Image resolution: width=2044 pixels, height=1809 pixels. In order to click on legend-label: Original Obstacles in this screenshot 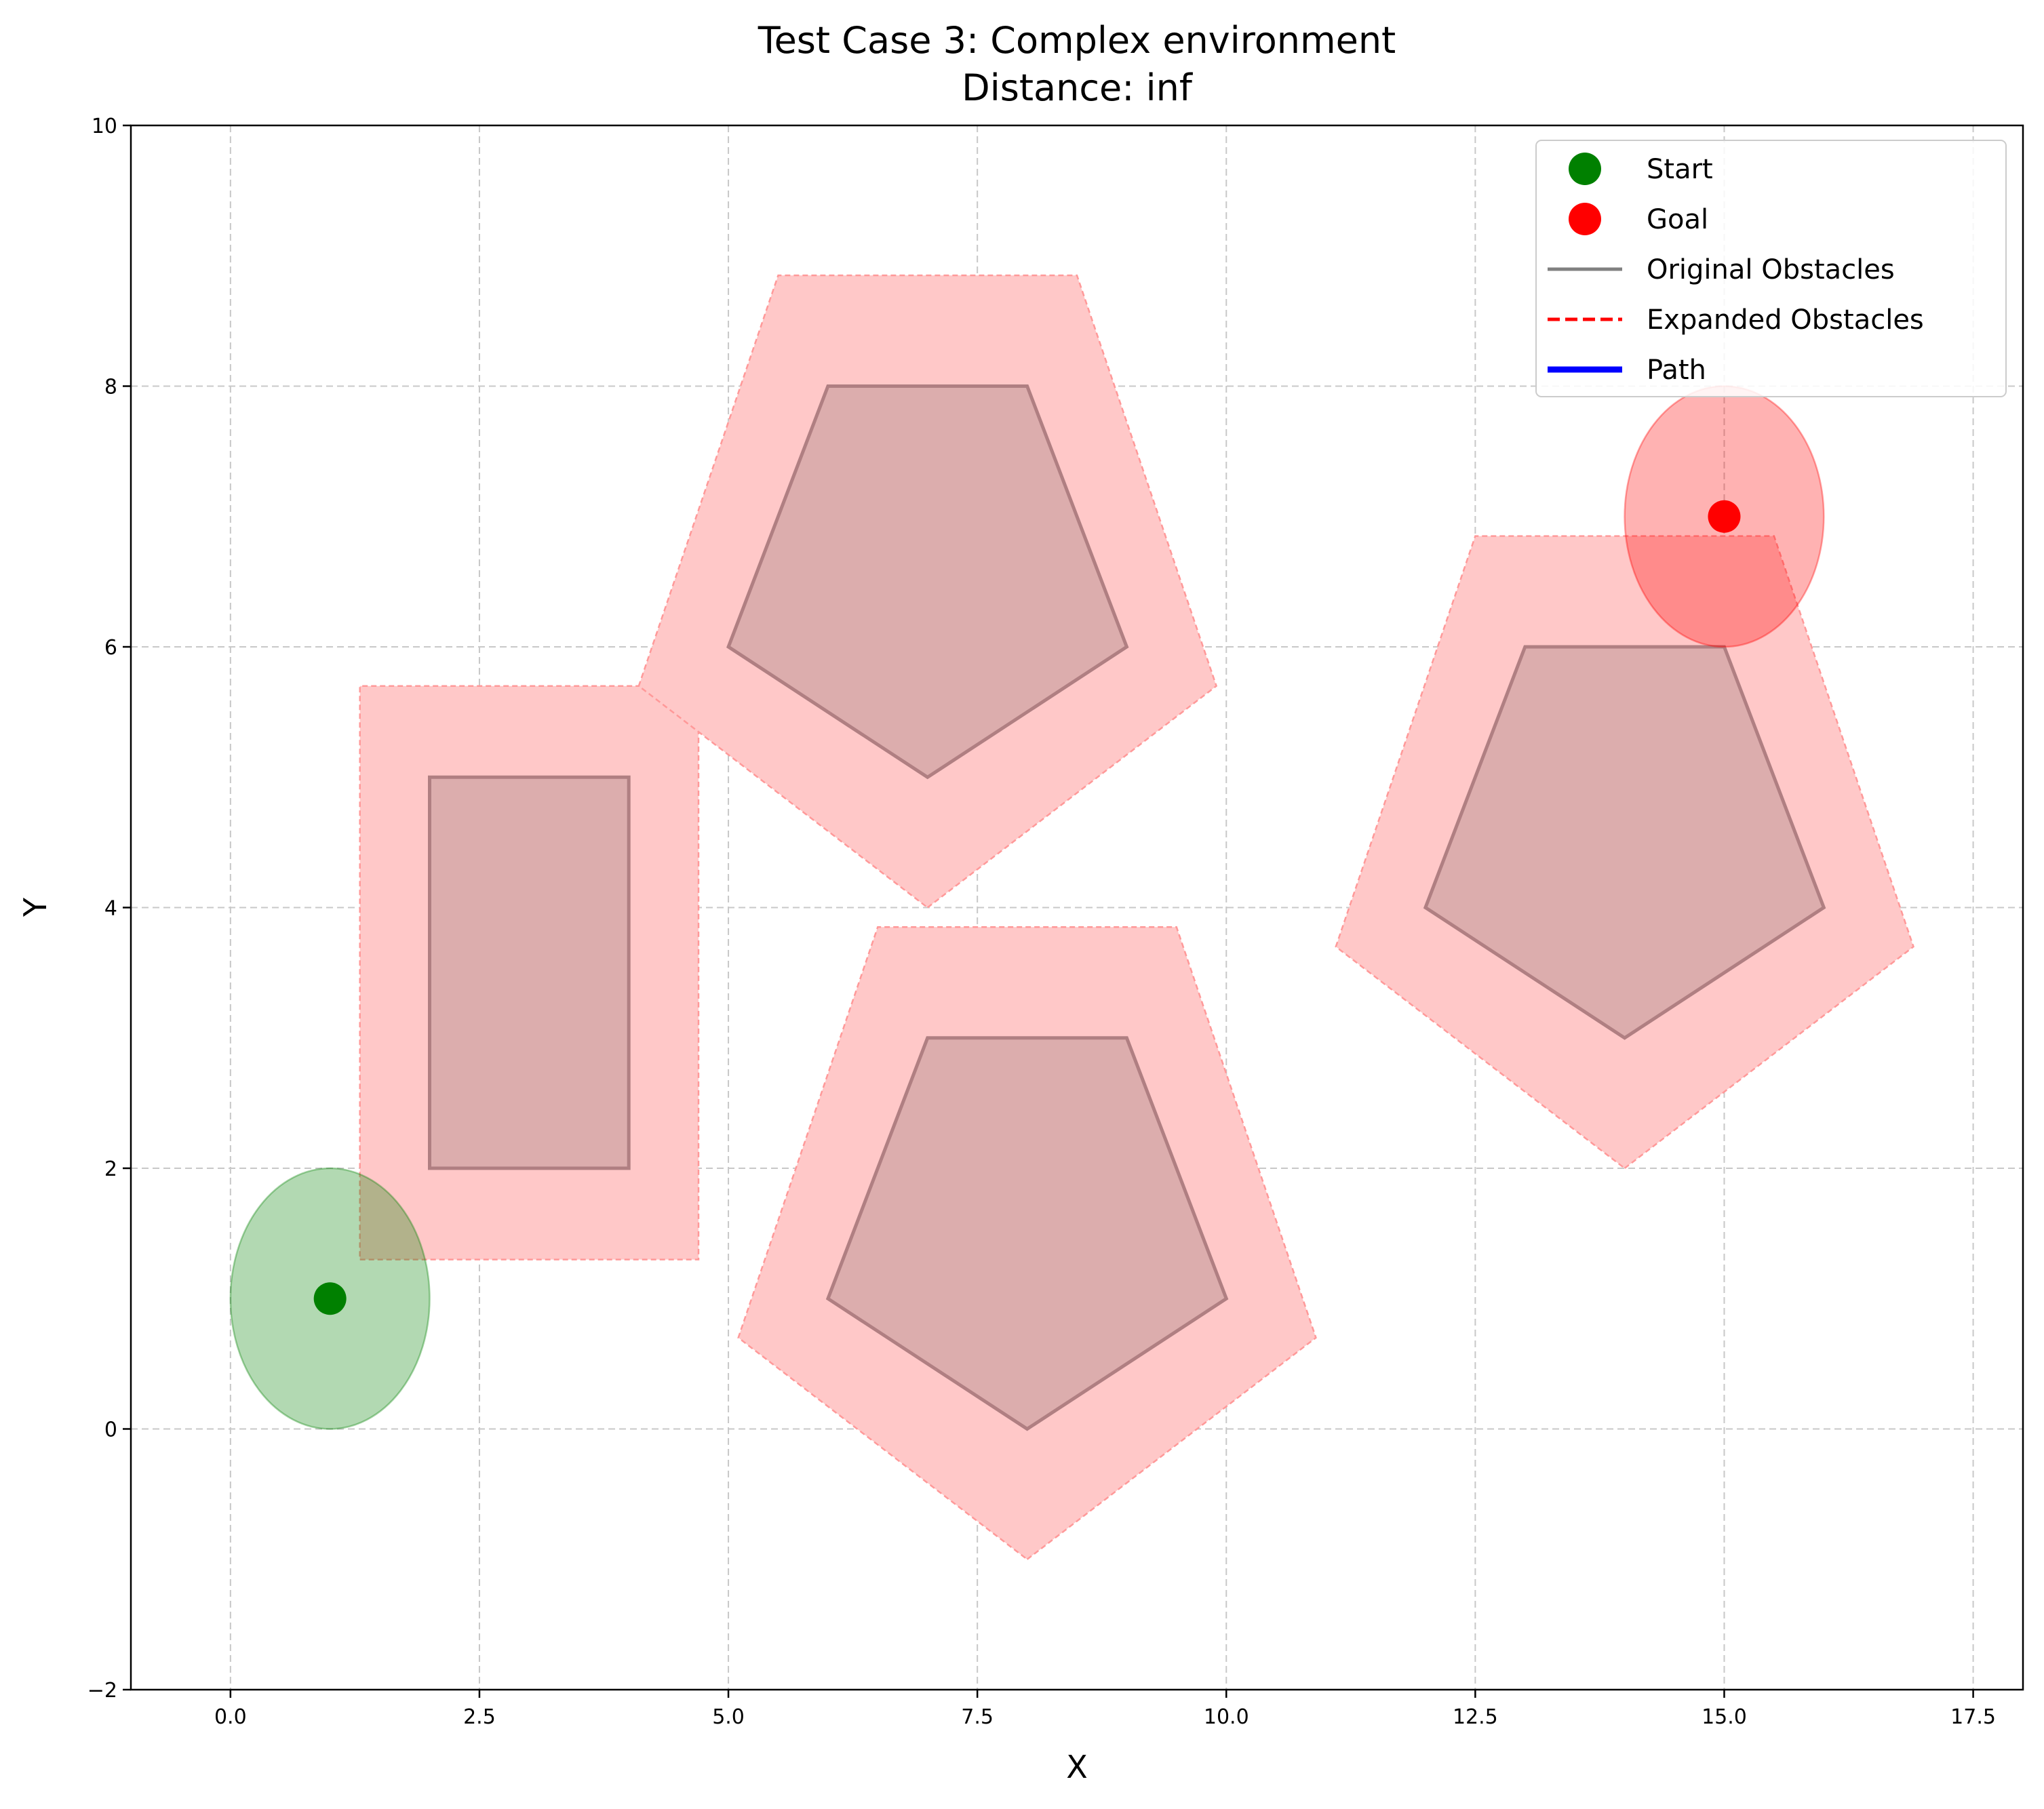, I will do `click(1771, 269)`.